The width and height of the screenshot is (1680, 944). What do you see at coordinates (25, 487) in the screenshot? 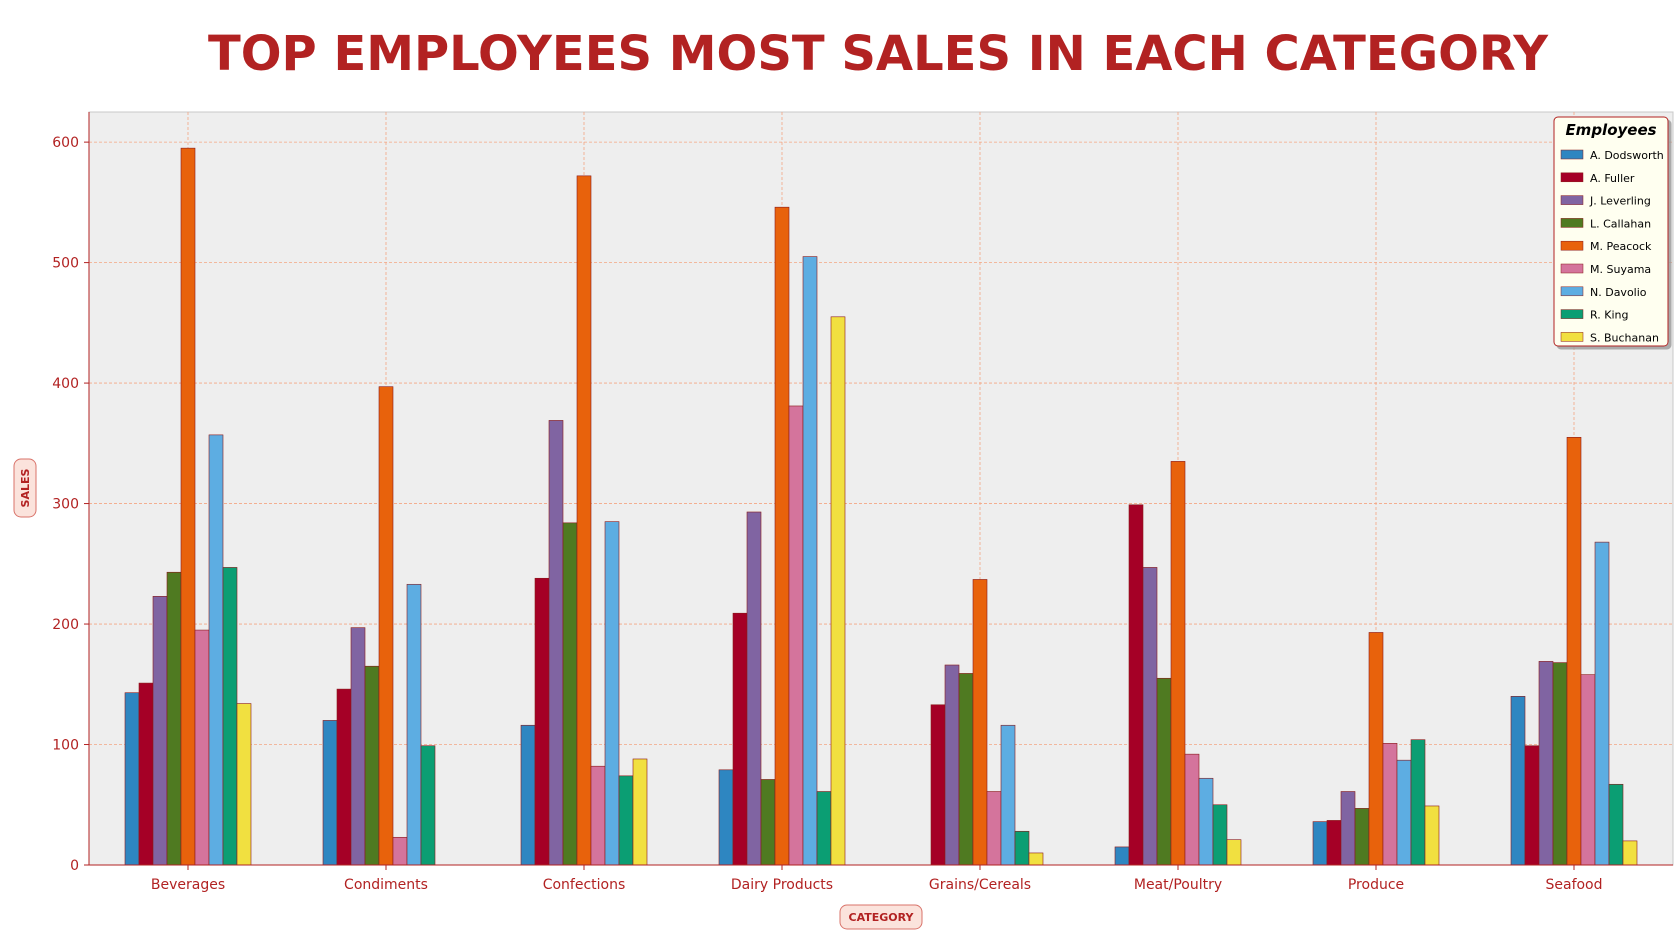
I see `y-axis-label-text: SALES` at bounding box center [25, 487].